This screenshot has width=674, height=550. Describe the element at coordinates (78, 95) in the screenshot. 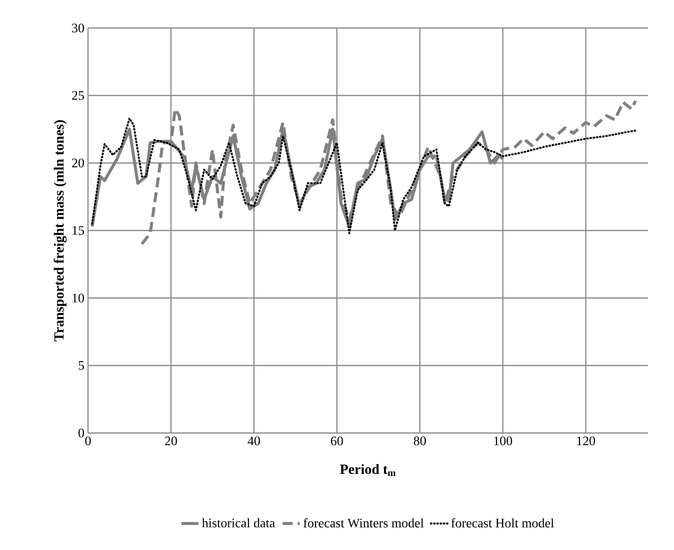

I see `y-tick-label: 25` at that location.